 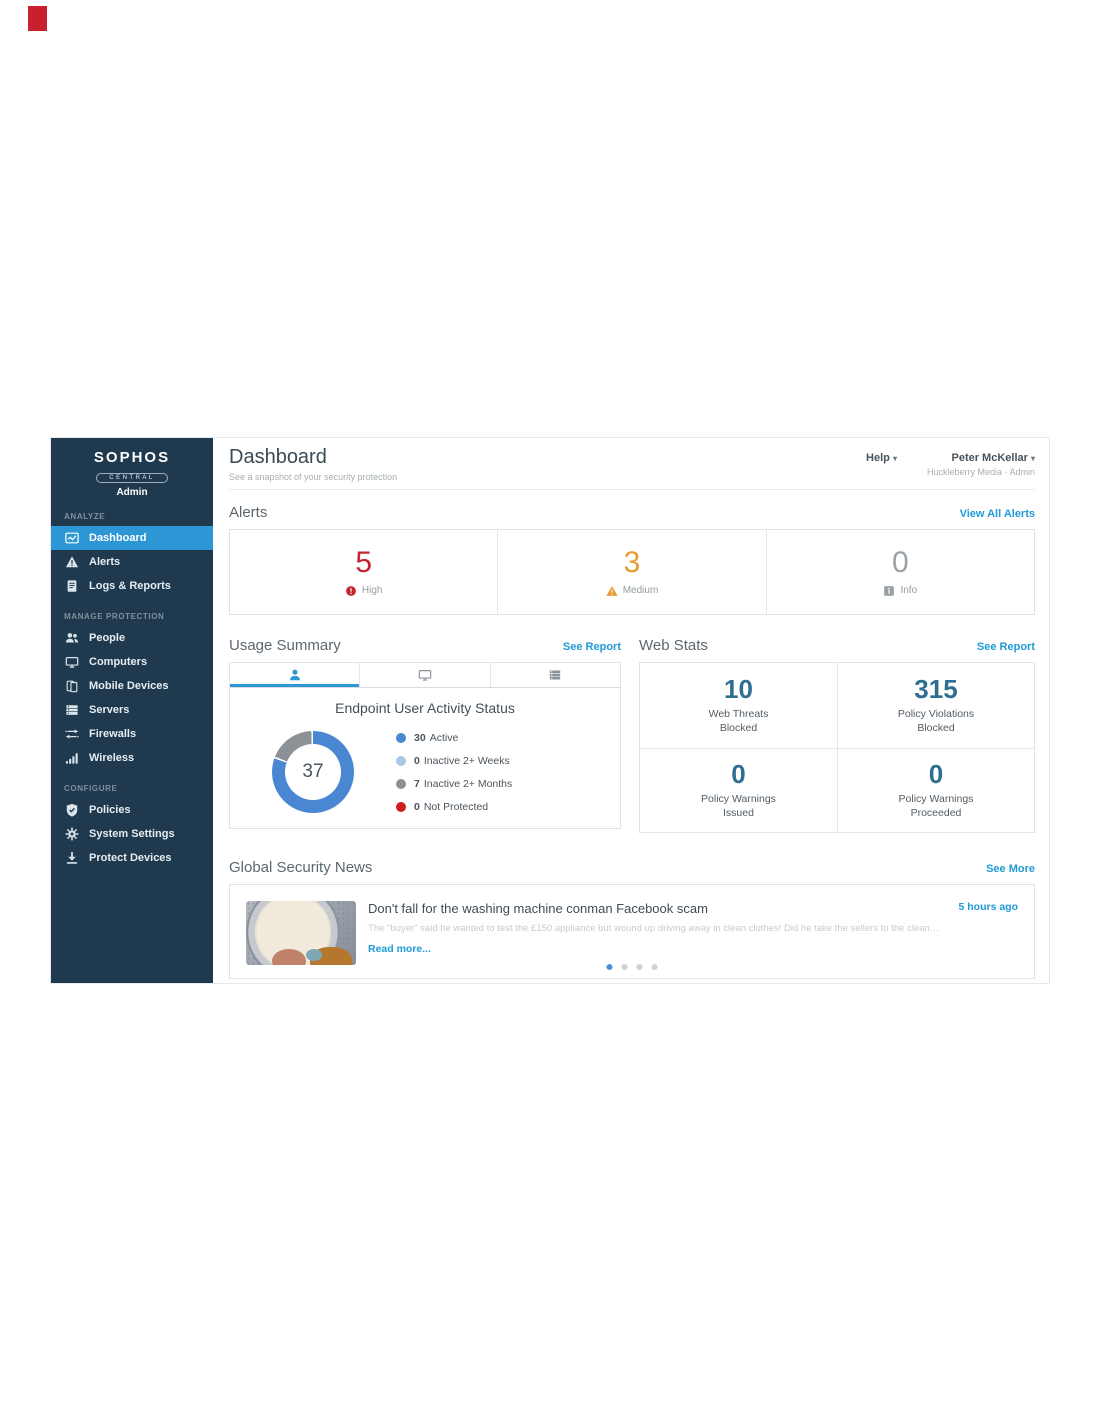 What do you see at coordinates (980, 472) in the screenshot?
I see `user-org: Huckleberry Media · Admin` at bounding box center [980, 472].